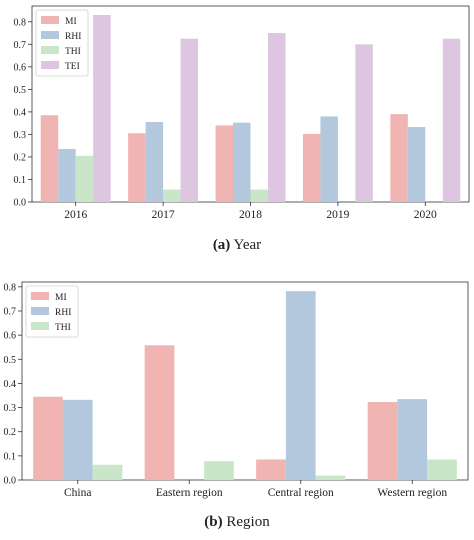 The image size is (474, 540). I want to click on year-legend-label-mi: MI, so click(71, 22).